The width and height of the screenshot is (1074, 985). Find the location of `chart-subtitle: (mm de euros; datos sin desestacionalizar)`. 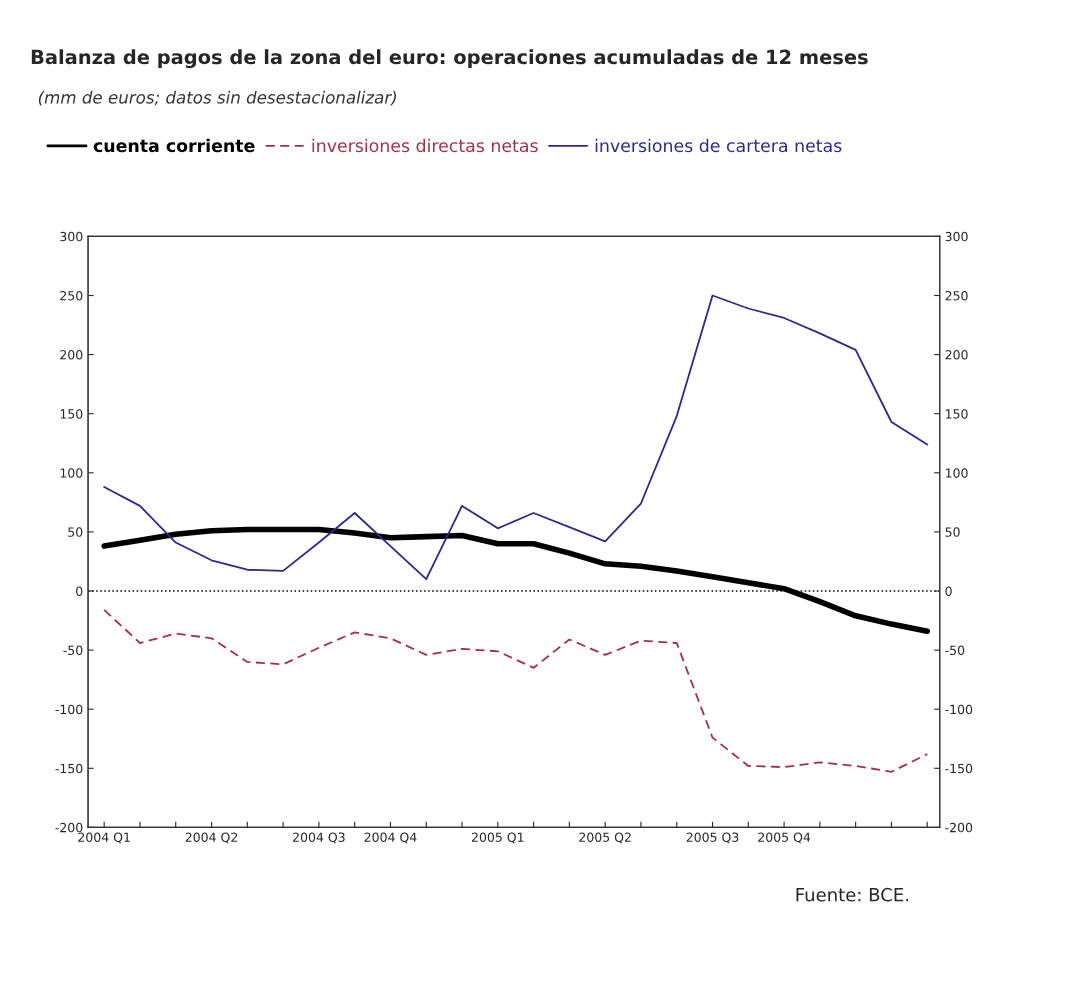

chart-subtitle: (mm de euros; datos sin desestacionalizar) is located at coordinates (217, 98).